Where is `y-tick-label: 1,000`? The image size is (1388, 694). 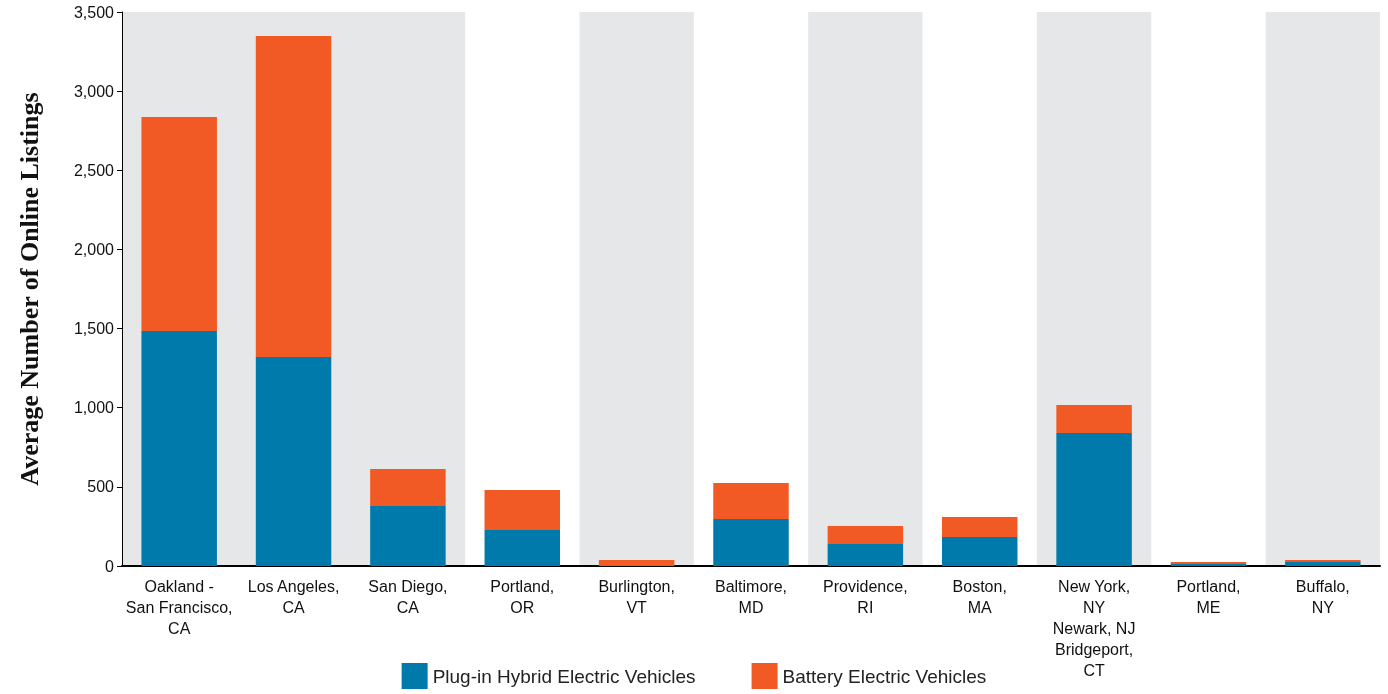
y-tick-label: 1,000 is located at coordinates (94, 408).